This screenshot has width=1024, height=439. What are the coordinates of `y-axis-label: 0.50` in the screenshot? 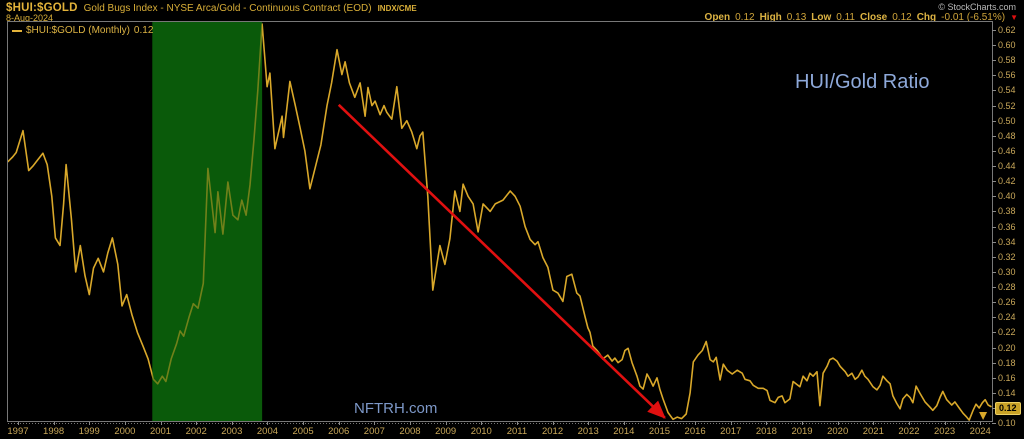 It's located at (1007, 120).